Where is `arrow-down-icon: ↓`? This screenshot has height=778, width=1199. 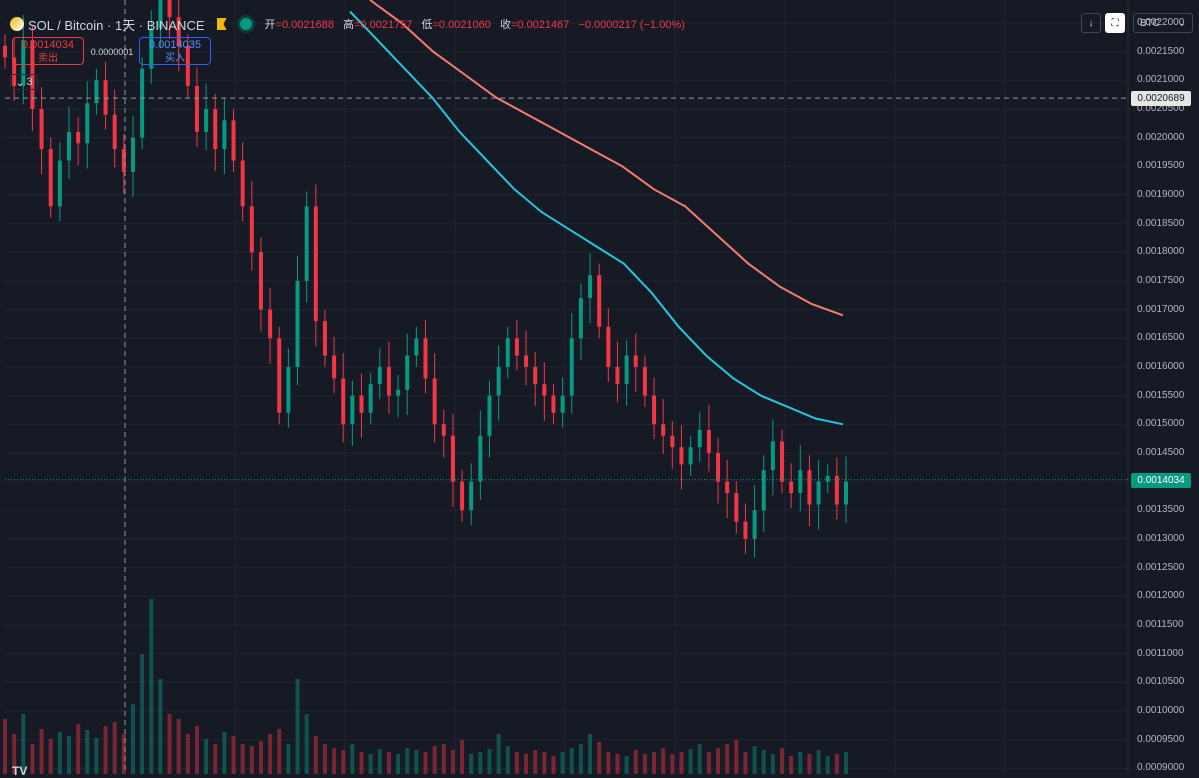
arrow-down-icon: ↓ is located at coordinates (1091, 23).